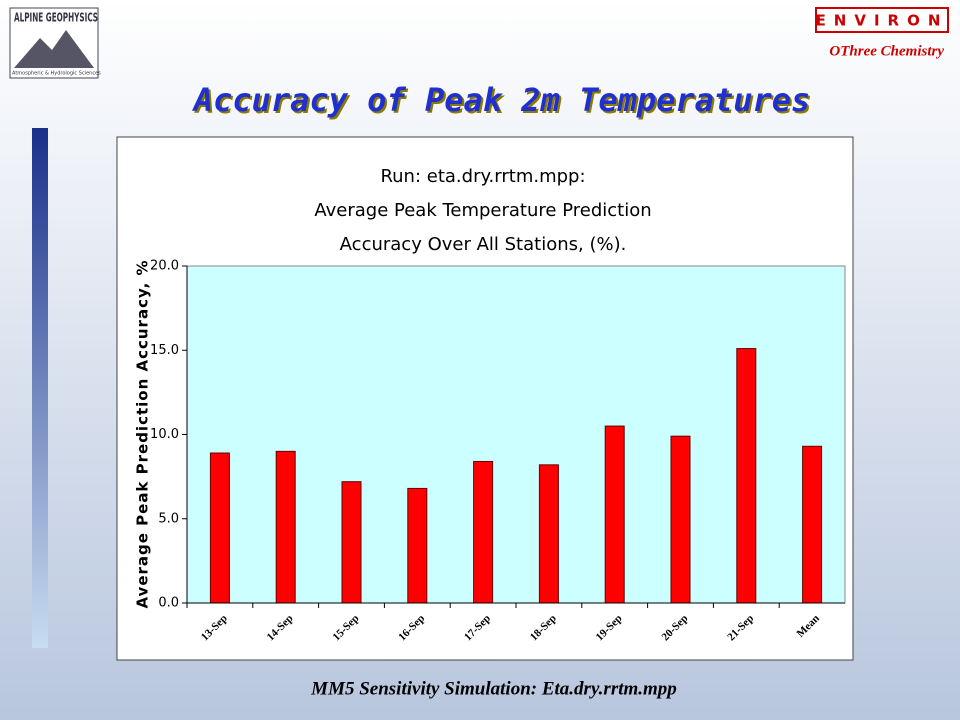 This screenshot has width=960, height=720. I want to click on y-tick-label: 0.0, so click(168, 603).